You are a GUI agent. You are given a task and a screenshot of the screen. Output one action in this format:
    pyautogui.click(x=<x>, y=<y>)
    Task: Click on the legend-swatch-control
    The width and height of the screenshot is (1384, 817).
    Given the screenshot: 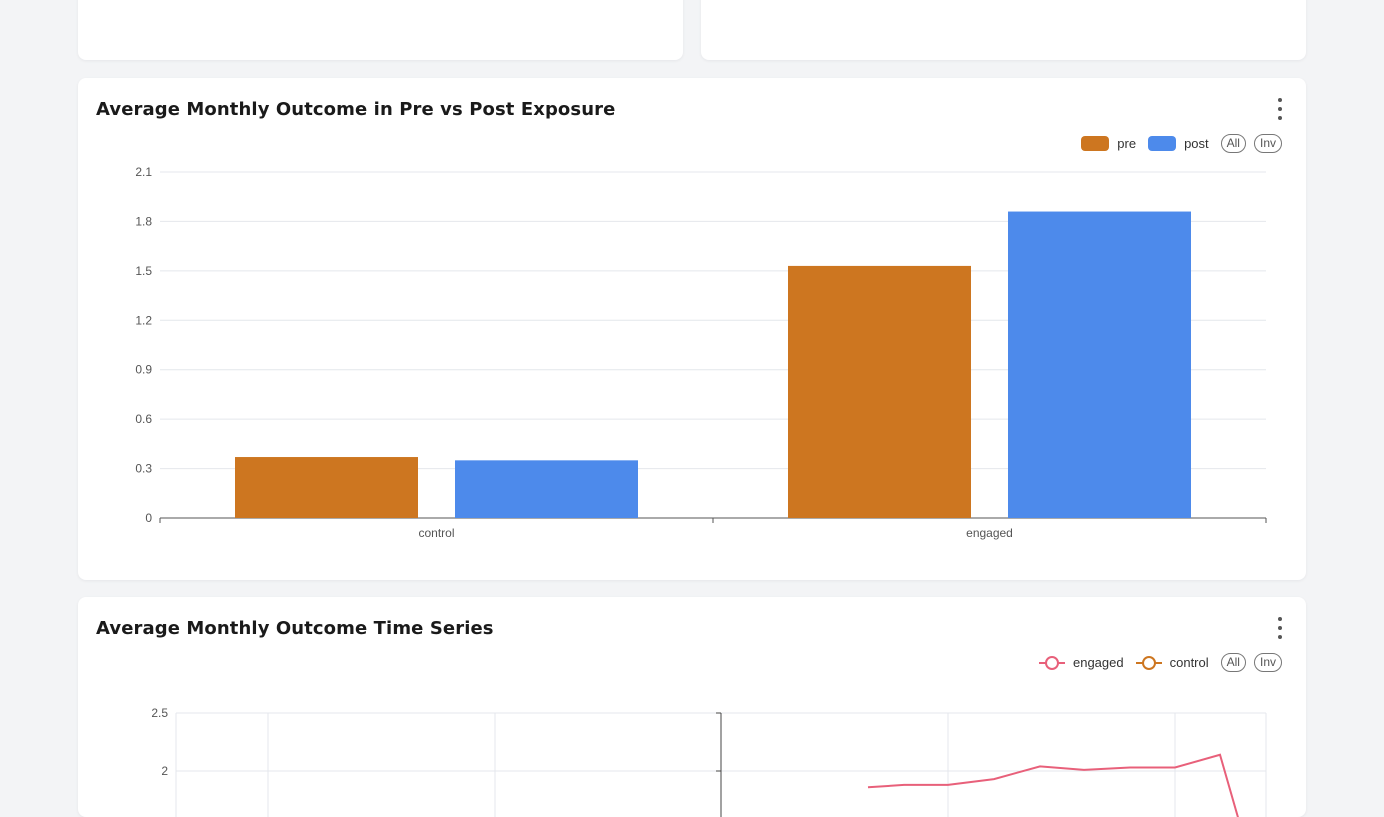 What is the action you would take?
    pyautogui.click(x=1148, y=662)
    